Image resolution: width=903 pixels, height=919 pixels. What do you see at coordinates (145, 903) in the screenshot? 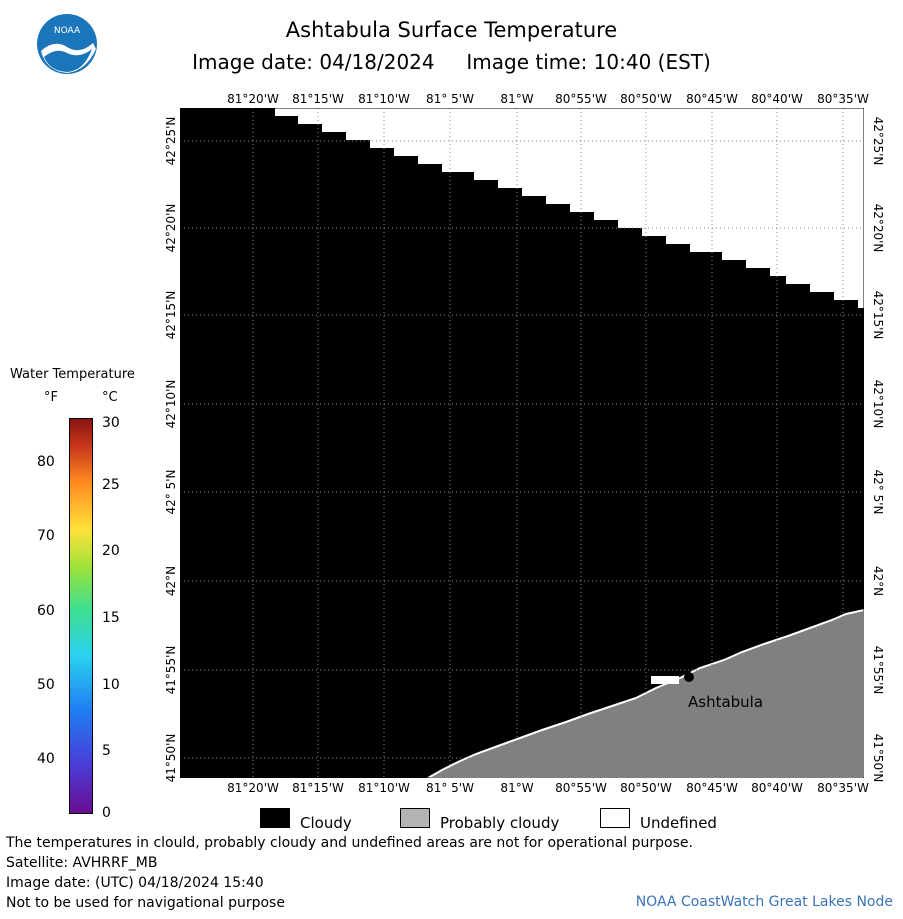
I see `navigation-warning: Not to be used for navigational purpose` at bounding box center [145, 903].